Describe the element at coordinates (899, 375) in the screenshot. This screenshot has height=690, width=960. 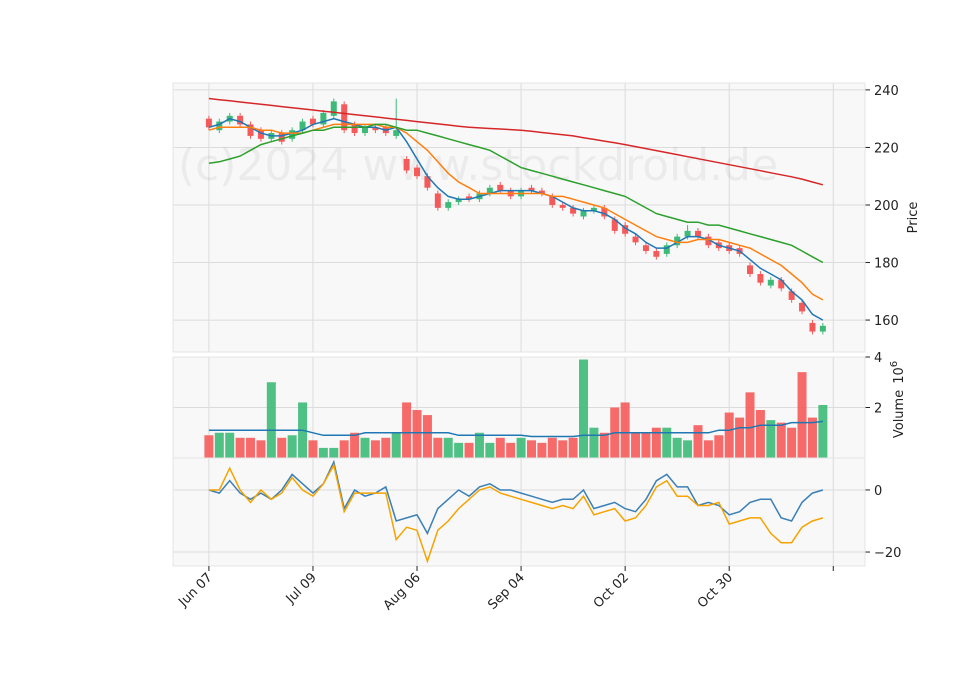
I see `y-multiplier-base: 10` at that location.